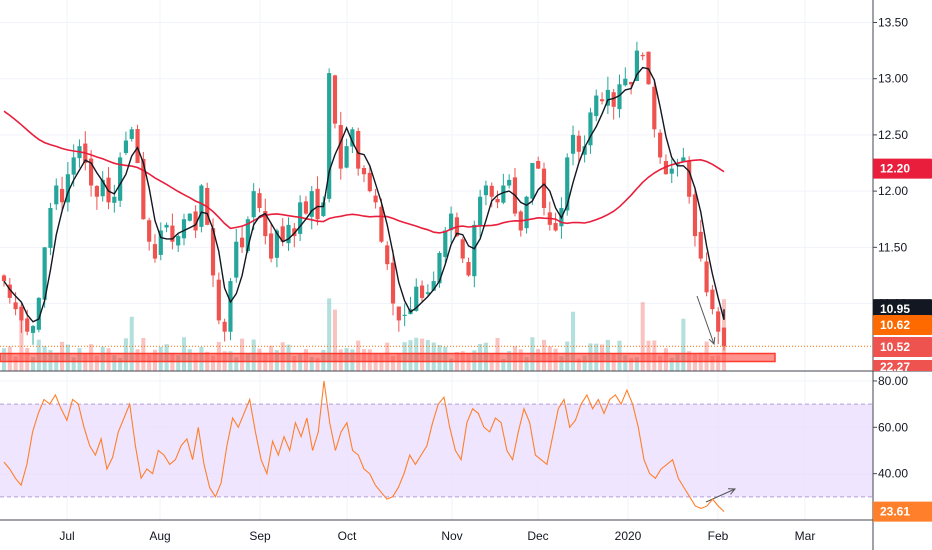  Describe the element at coordinates (537, 536) in the screenshot. I see `time-tick-label: Dec` at that location.